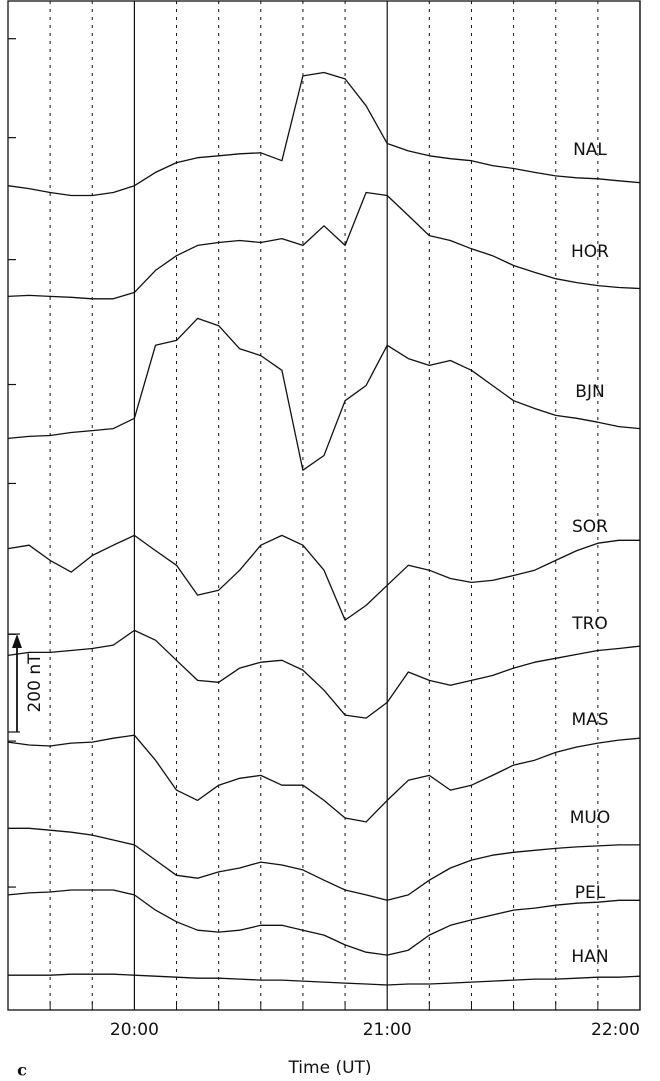  Describe the element at coordinates (590, 893) in the screenshot. I see `series-label: PEL` at that location.